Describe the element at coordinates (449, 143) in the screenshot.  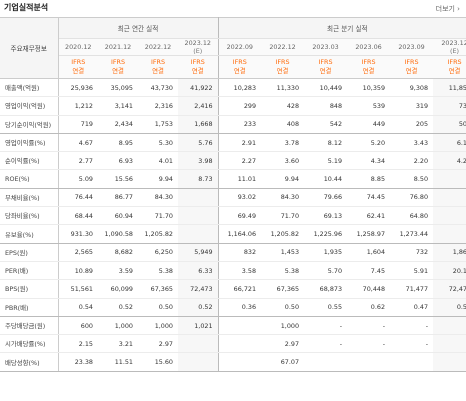
I see `table-cell: 6.19` at that location.